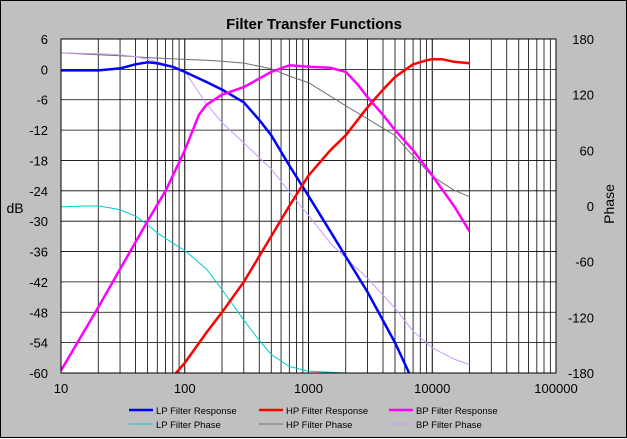  What do you see at coordinates (581, 373) in the screenshot?
I see `y2-tick-label: -180` at bounding box center [581, 373].